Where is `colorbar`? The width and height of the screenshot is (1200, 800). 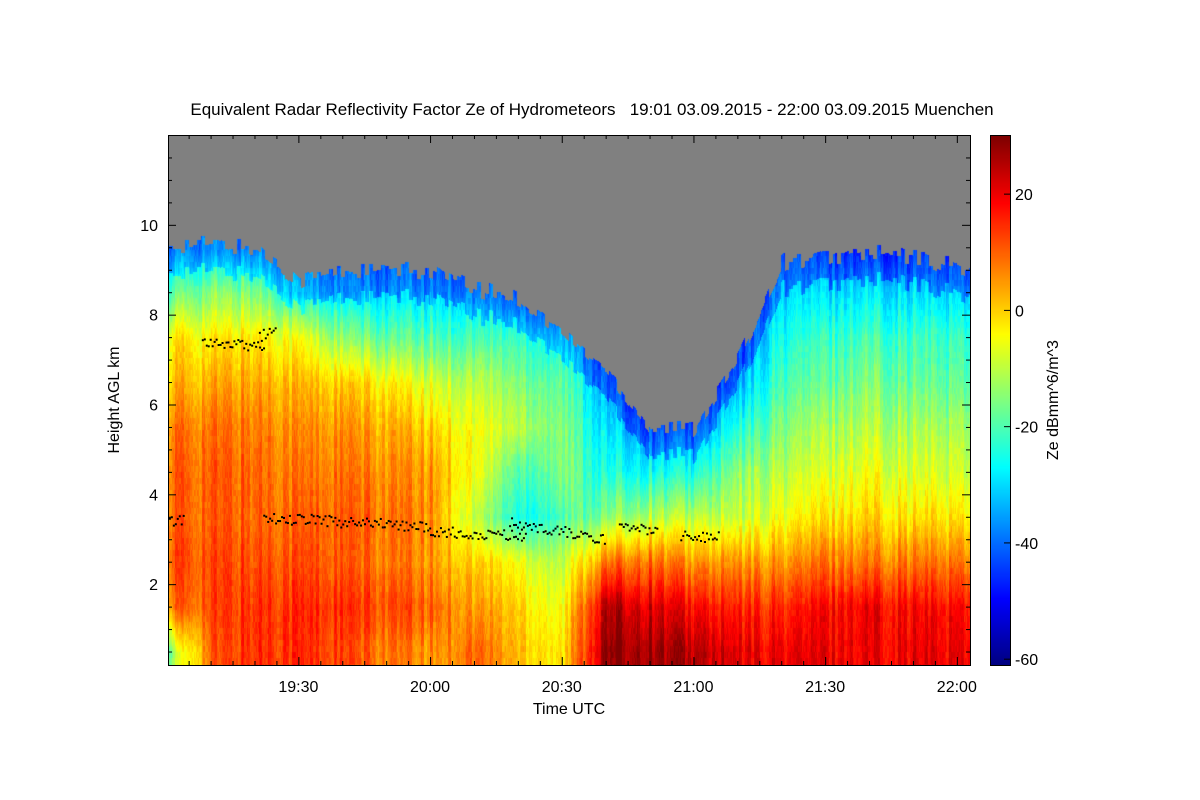
colorbar is located at coordinates (1000, 400).